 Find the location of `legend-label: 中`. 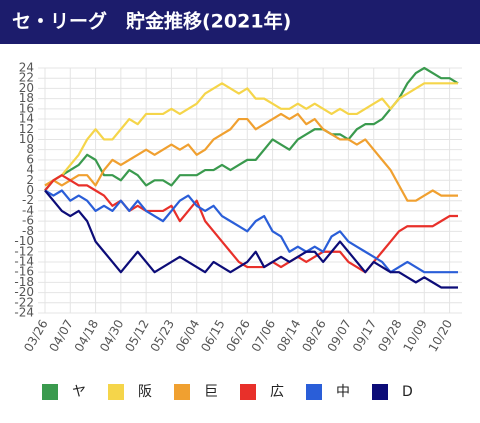

legend-label: 中 is located at coordinates (343, 392).